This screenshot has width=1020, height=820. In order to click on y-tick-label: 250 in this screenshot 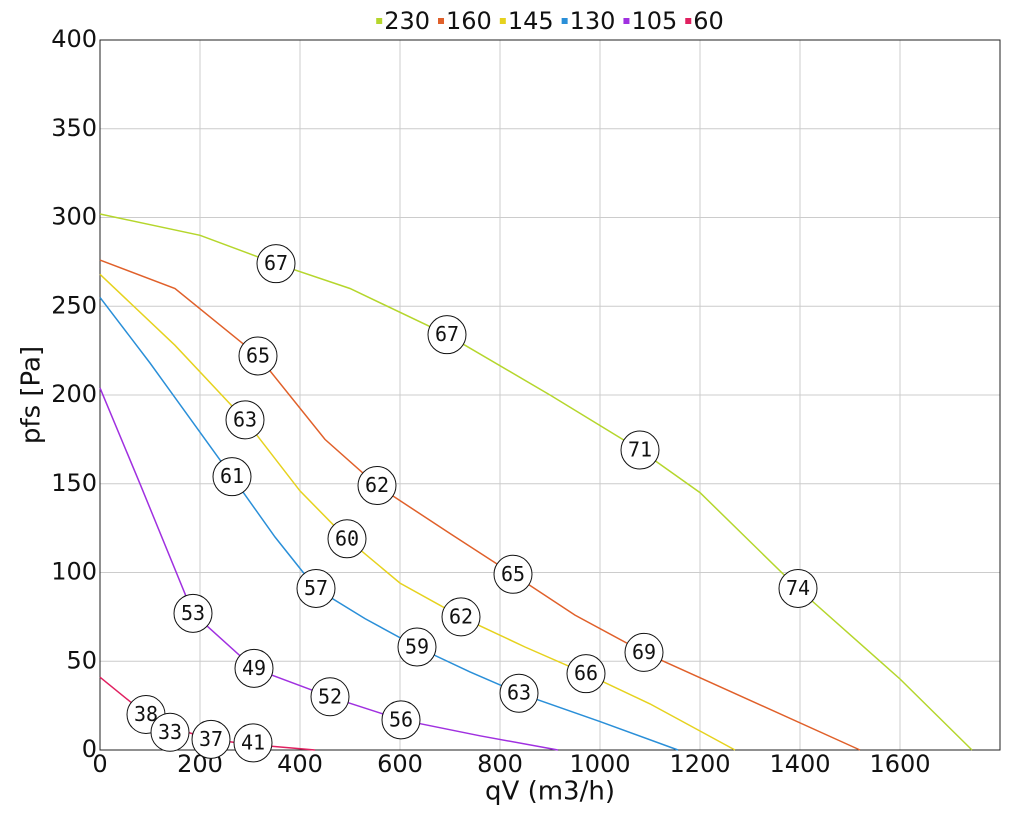, I will do `click(74, 305)`.